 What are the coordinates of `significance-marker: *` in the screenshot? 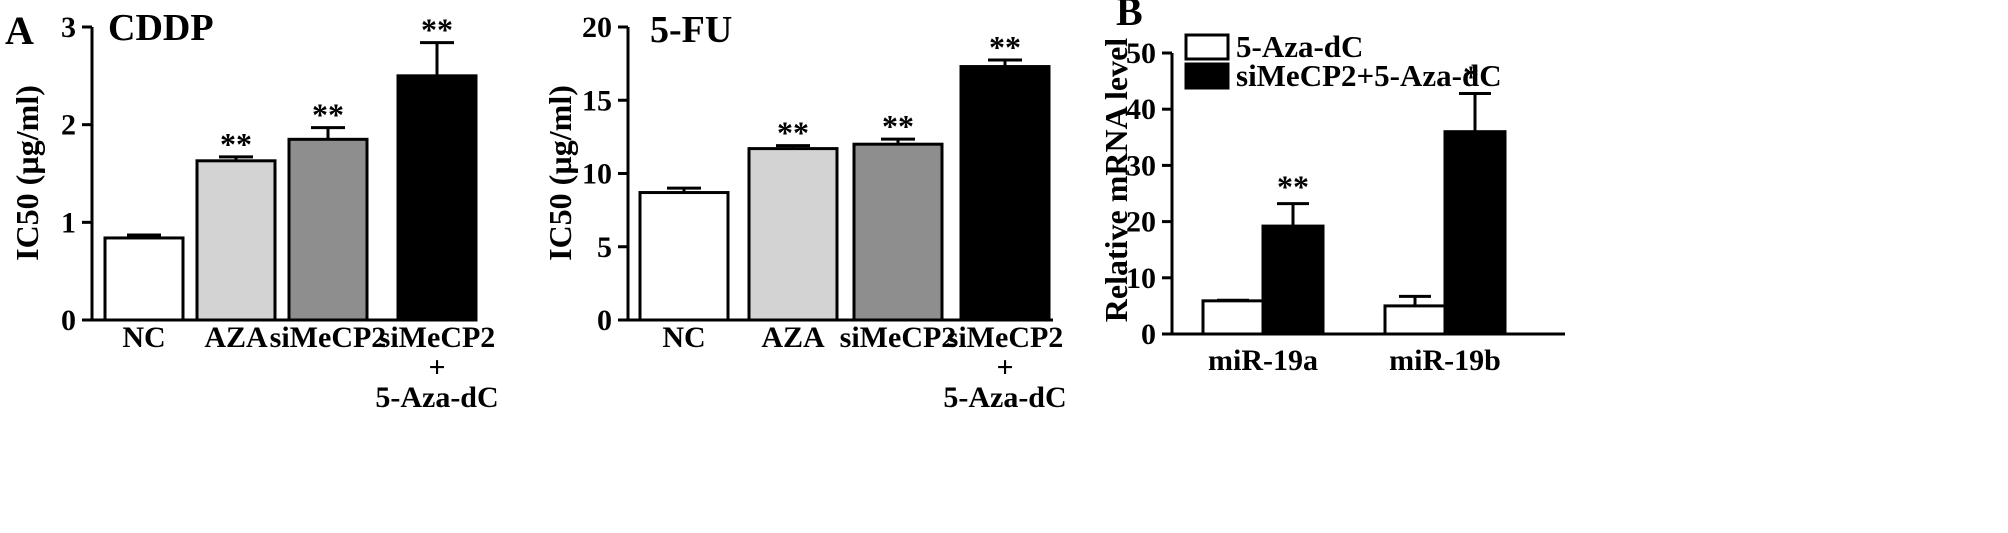 It's located at (1471, 76).